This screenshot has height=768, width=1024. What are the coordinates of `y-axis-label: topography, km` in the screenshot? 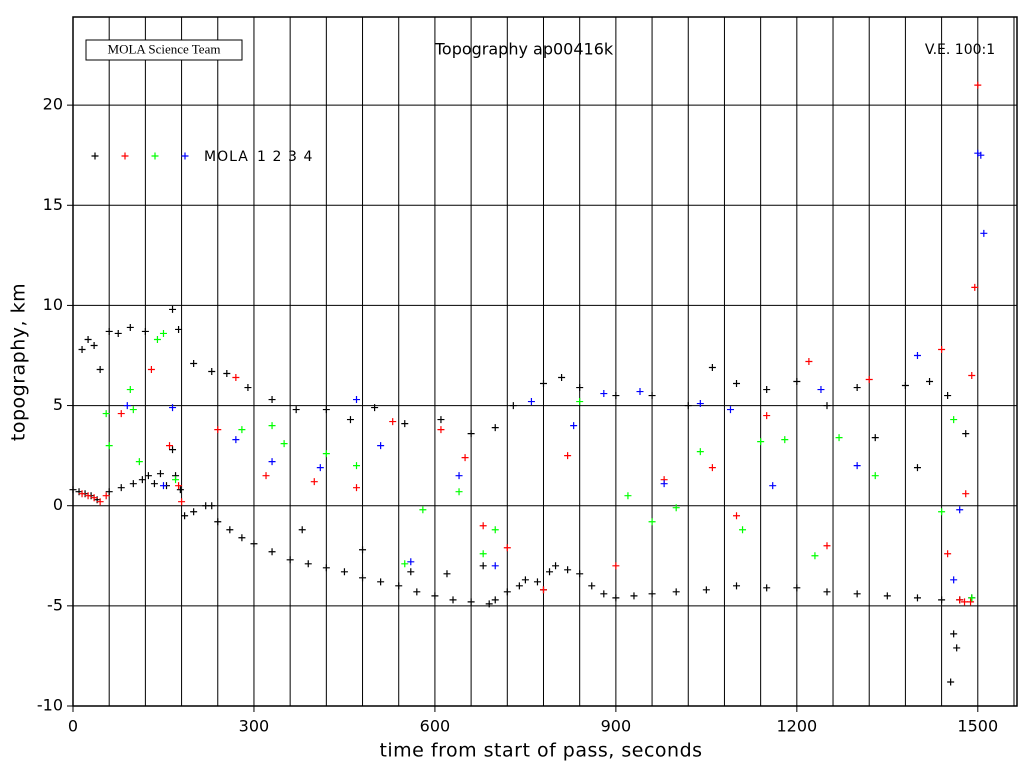 It's located at (19, 362).